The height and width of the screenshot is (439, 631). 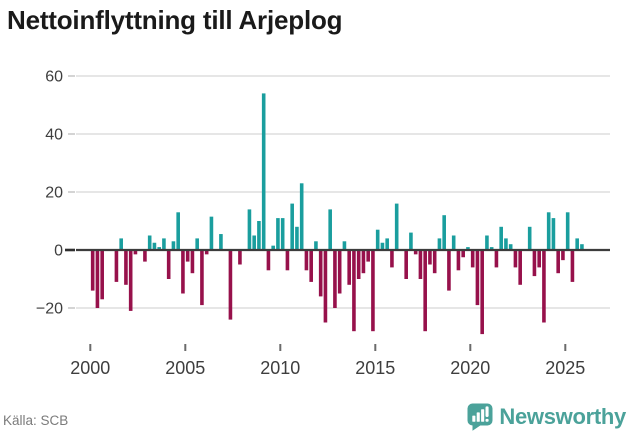 What do you see at coordinates (185, 368) in the screenshot?
I see `x-axis-label: 2005` at bounding box center [185, 368].